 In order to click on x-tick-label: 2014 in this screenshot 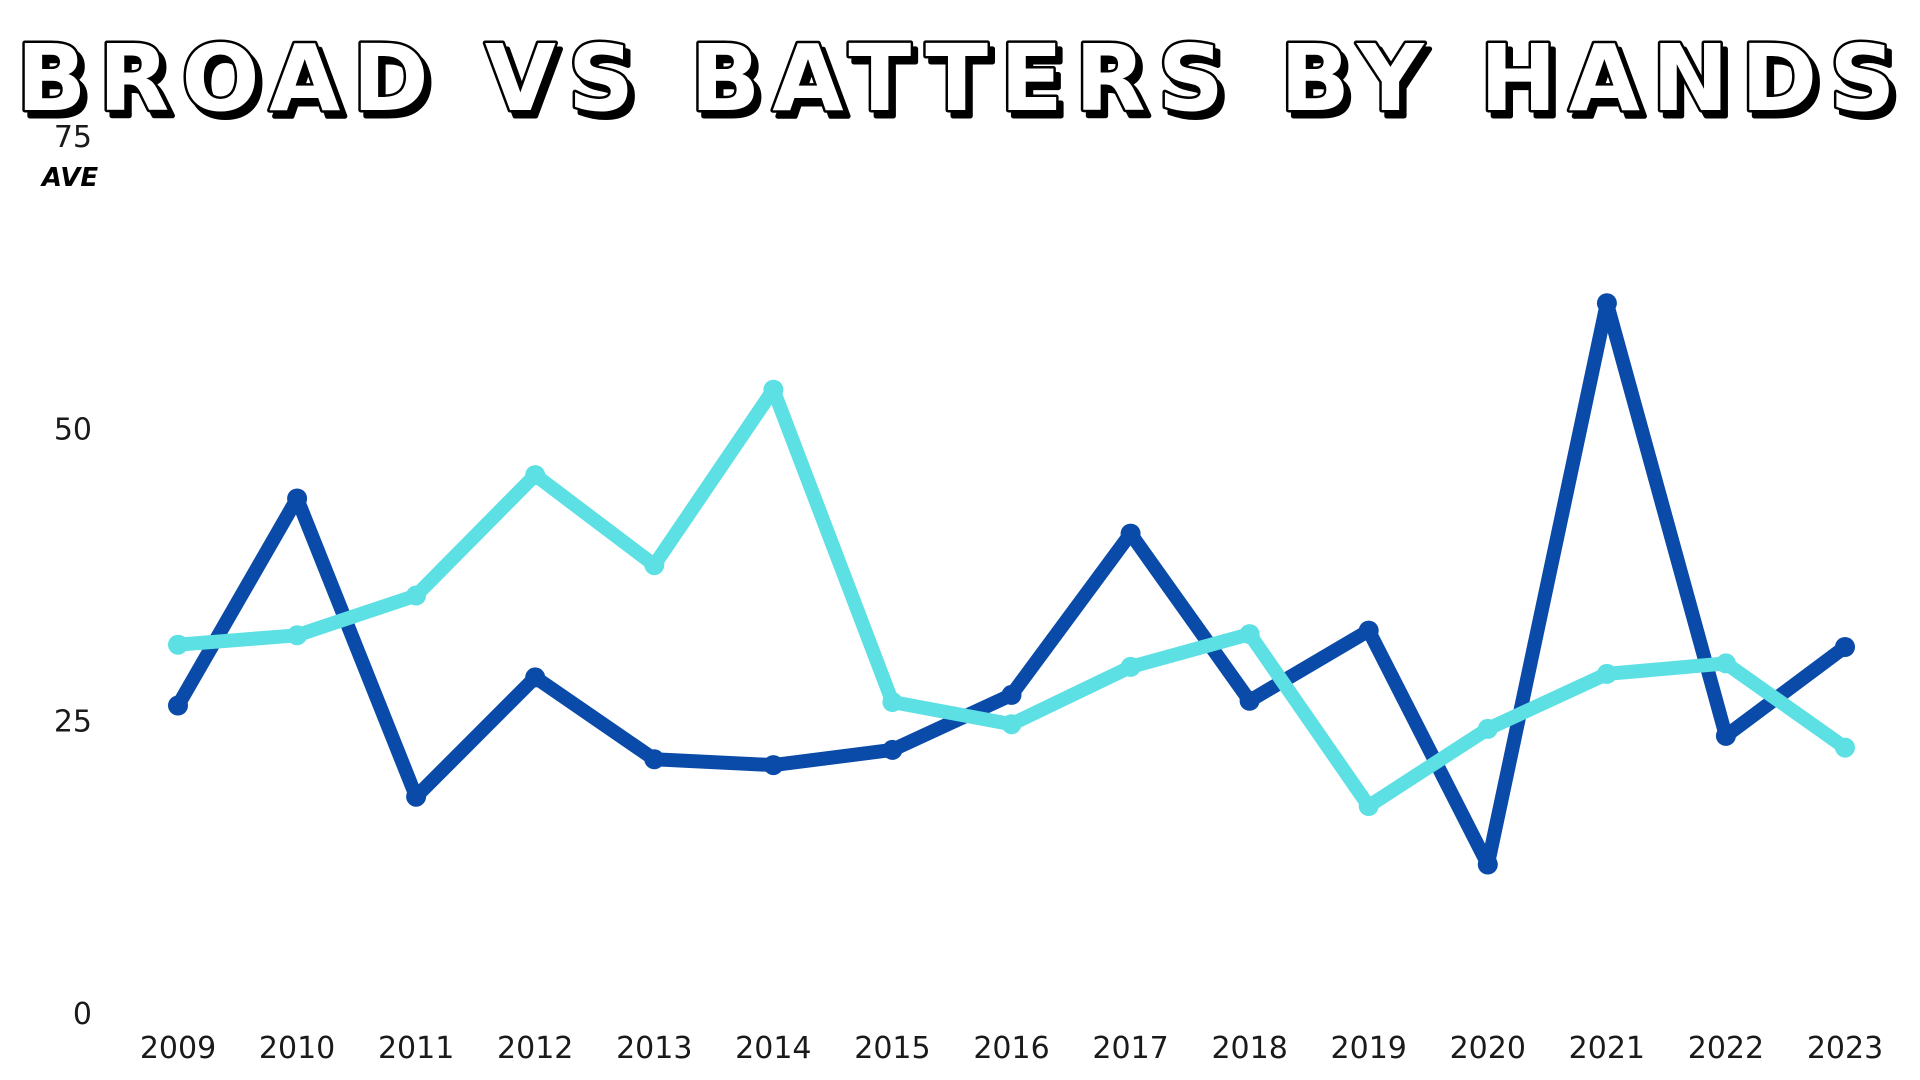, I will do `click(773, 1048)`.